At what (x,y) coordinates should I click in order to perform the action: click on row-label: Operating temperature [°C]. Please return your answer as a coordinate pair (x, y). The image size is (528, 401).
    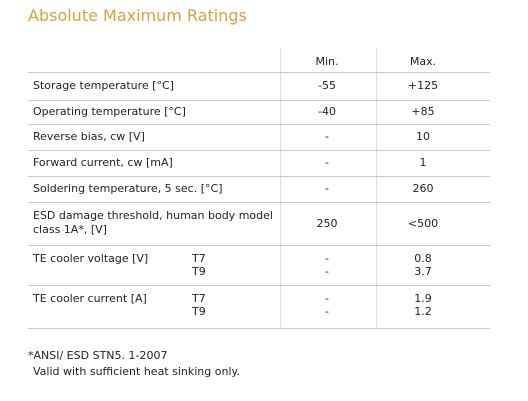
    Looking at the image, I should click on (109, 111).